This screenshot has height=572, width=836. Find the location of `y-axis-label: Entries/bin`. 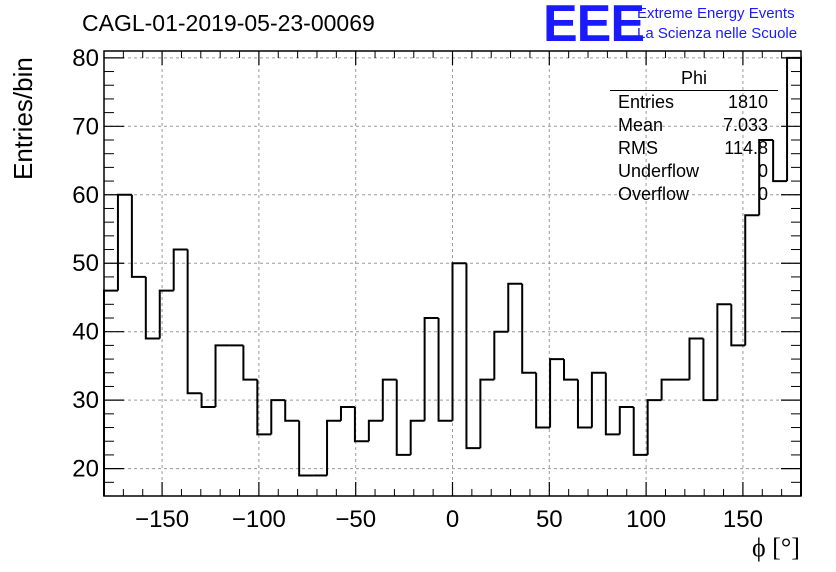

y-axis-label: Entries/bin is located at coordinates (23, 118).